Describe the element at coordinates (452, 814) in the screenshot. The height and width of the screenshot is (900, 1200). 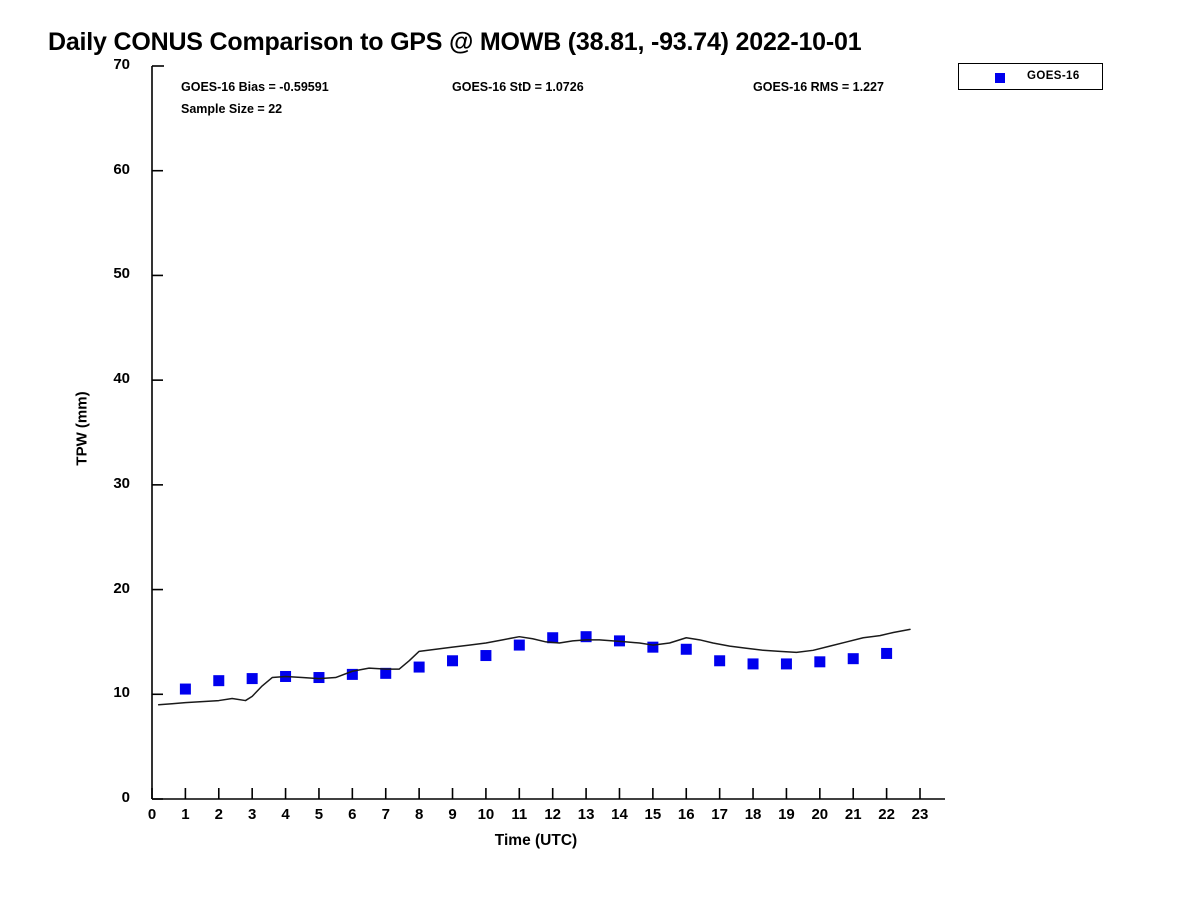
I see `x-tick-label: 9` at that location.